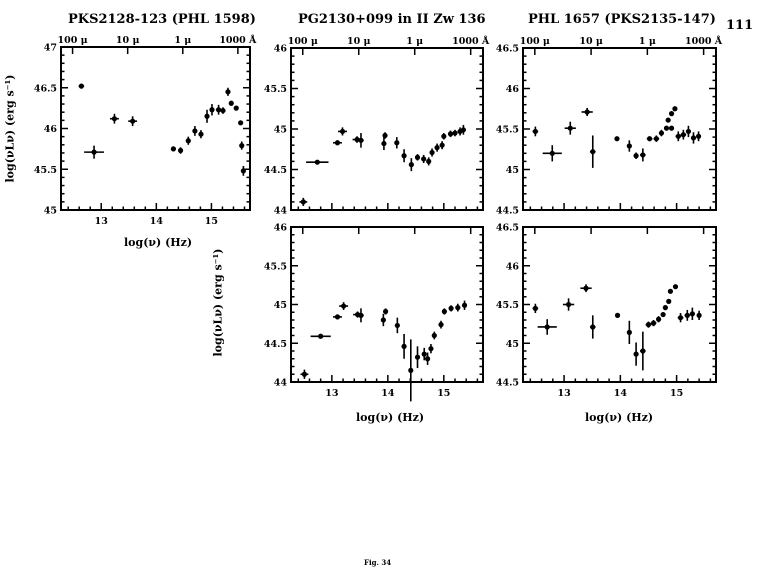 The width and height of the screenshot is (768, 574). What do you see at coordinates (740, 25) in the screenshot?
I see `page-number: 111` at bounding box center [740, 25].